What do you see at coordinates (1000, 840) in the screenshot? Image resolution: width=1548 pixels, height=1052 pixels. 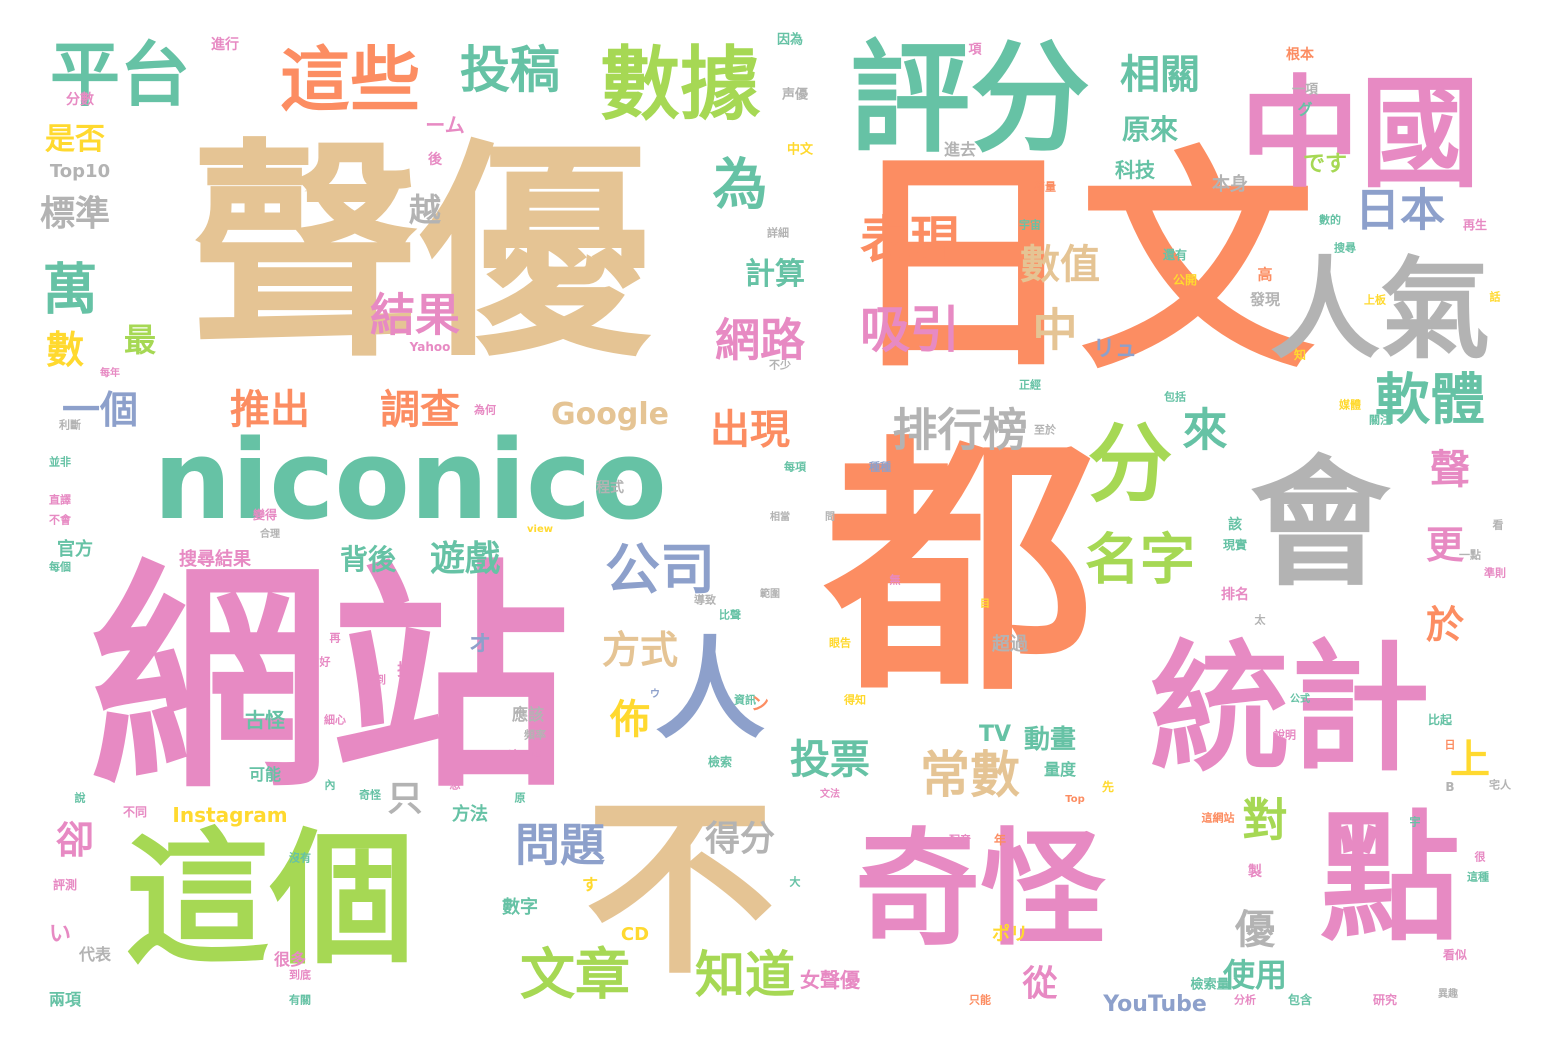 I see `cloud-word: 年` at bounding box center [1000, 840].